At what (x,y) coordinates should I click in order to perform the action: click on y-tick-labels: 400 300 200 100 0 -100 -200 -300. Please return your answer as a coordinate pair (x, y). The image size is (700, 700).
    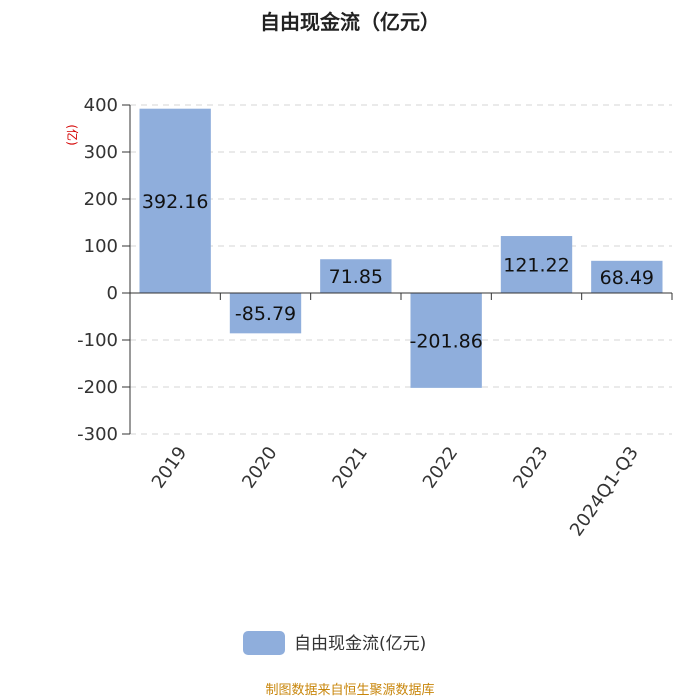
    Looking at the image, I should click on (97, 270).